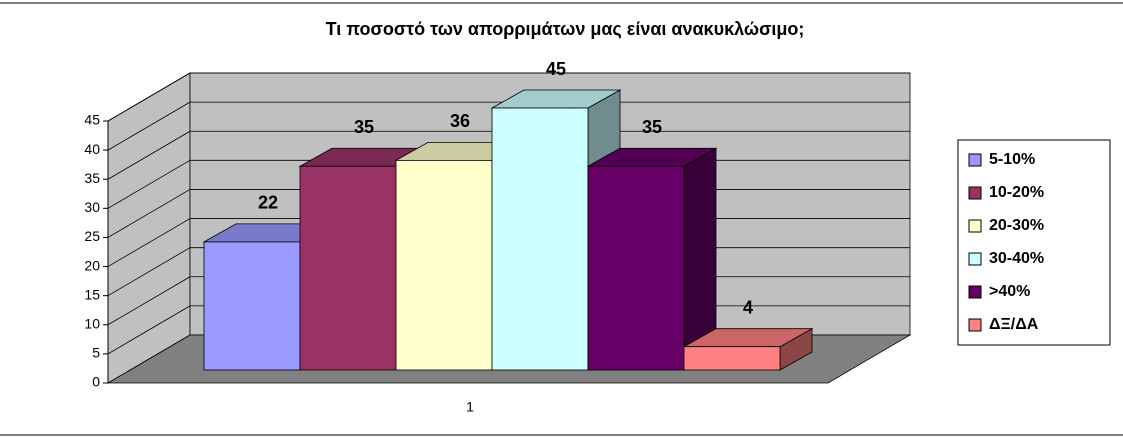 Image resolution: width=1123 pixels, height=438 pixels. I want to click on side-wall, so click(149, 228).